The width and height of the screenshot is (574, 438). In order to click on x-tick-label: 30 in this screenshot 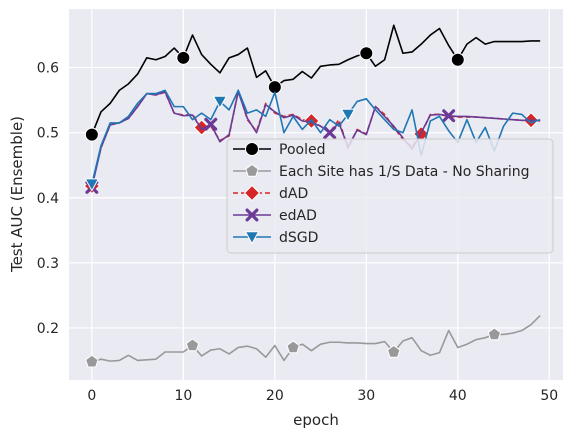, I will do `click(366, 396)`.